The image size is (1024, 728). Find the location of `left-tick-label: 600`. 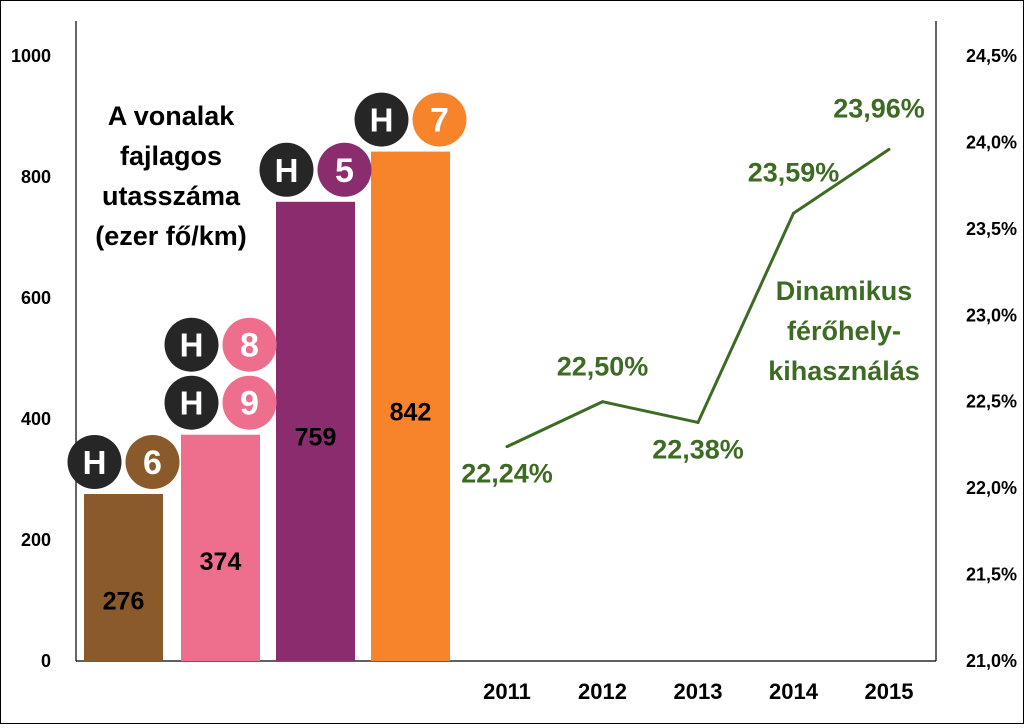

left-tick-label: 600 is located at coordinates (36, 298).